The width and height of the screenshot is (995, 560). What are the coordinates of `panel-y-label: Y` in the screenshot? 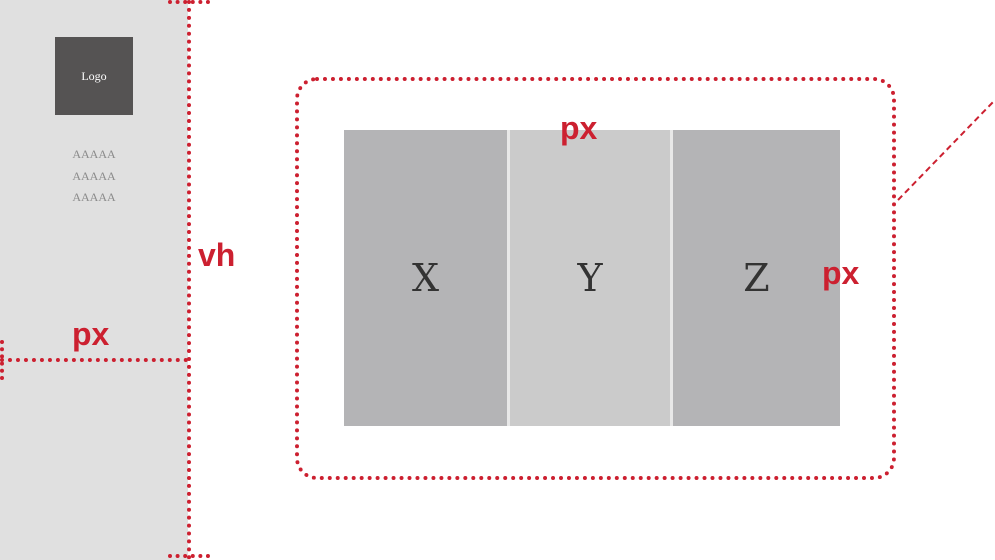 It's located at (590, 278).